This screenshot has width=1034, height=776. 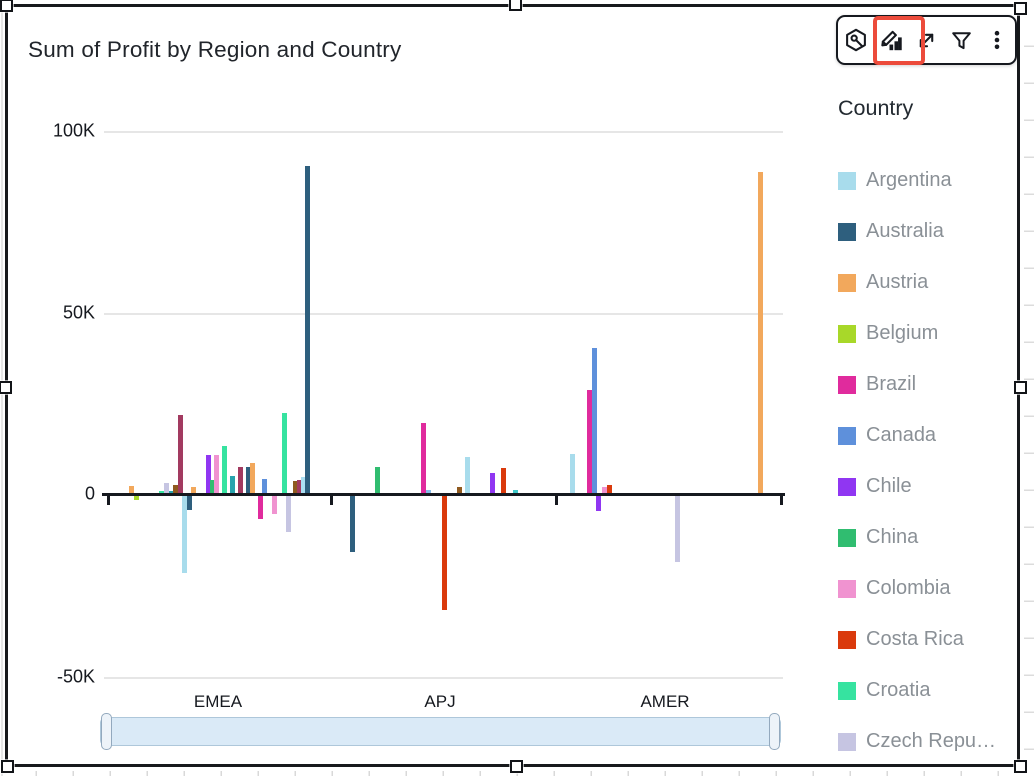 What do you see at coordinates (892, 537) in the screenshot?
I see `legend-item-label: China` at bounding box center [892, 537].